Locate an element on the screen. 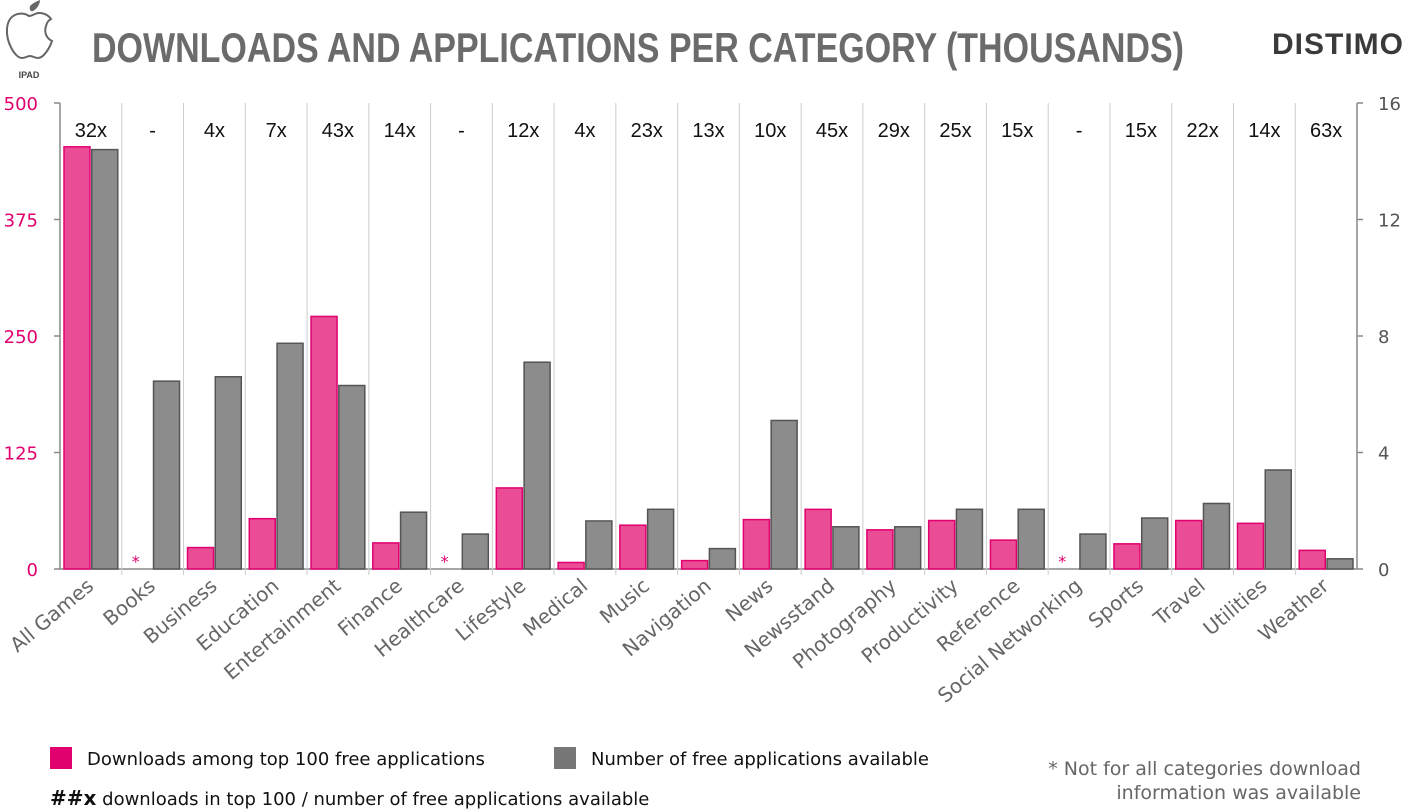 This screenshot has width=1406, height=810. ratio-legend-prefix: ##x is located at coordinates (73, 798).